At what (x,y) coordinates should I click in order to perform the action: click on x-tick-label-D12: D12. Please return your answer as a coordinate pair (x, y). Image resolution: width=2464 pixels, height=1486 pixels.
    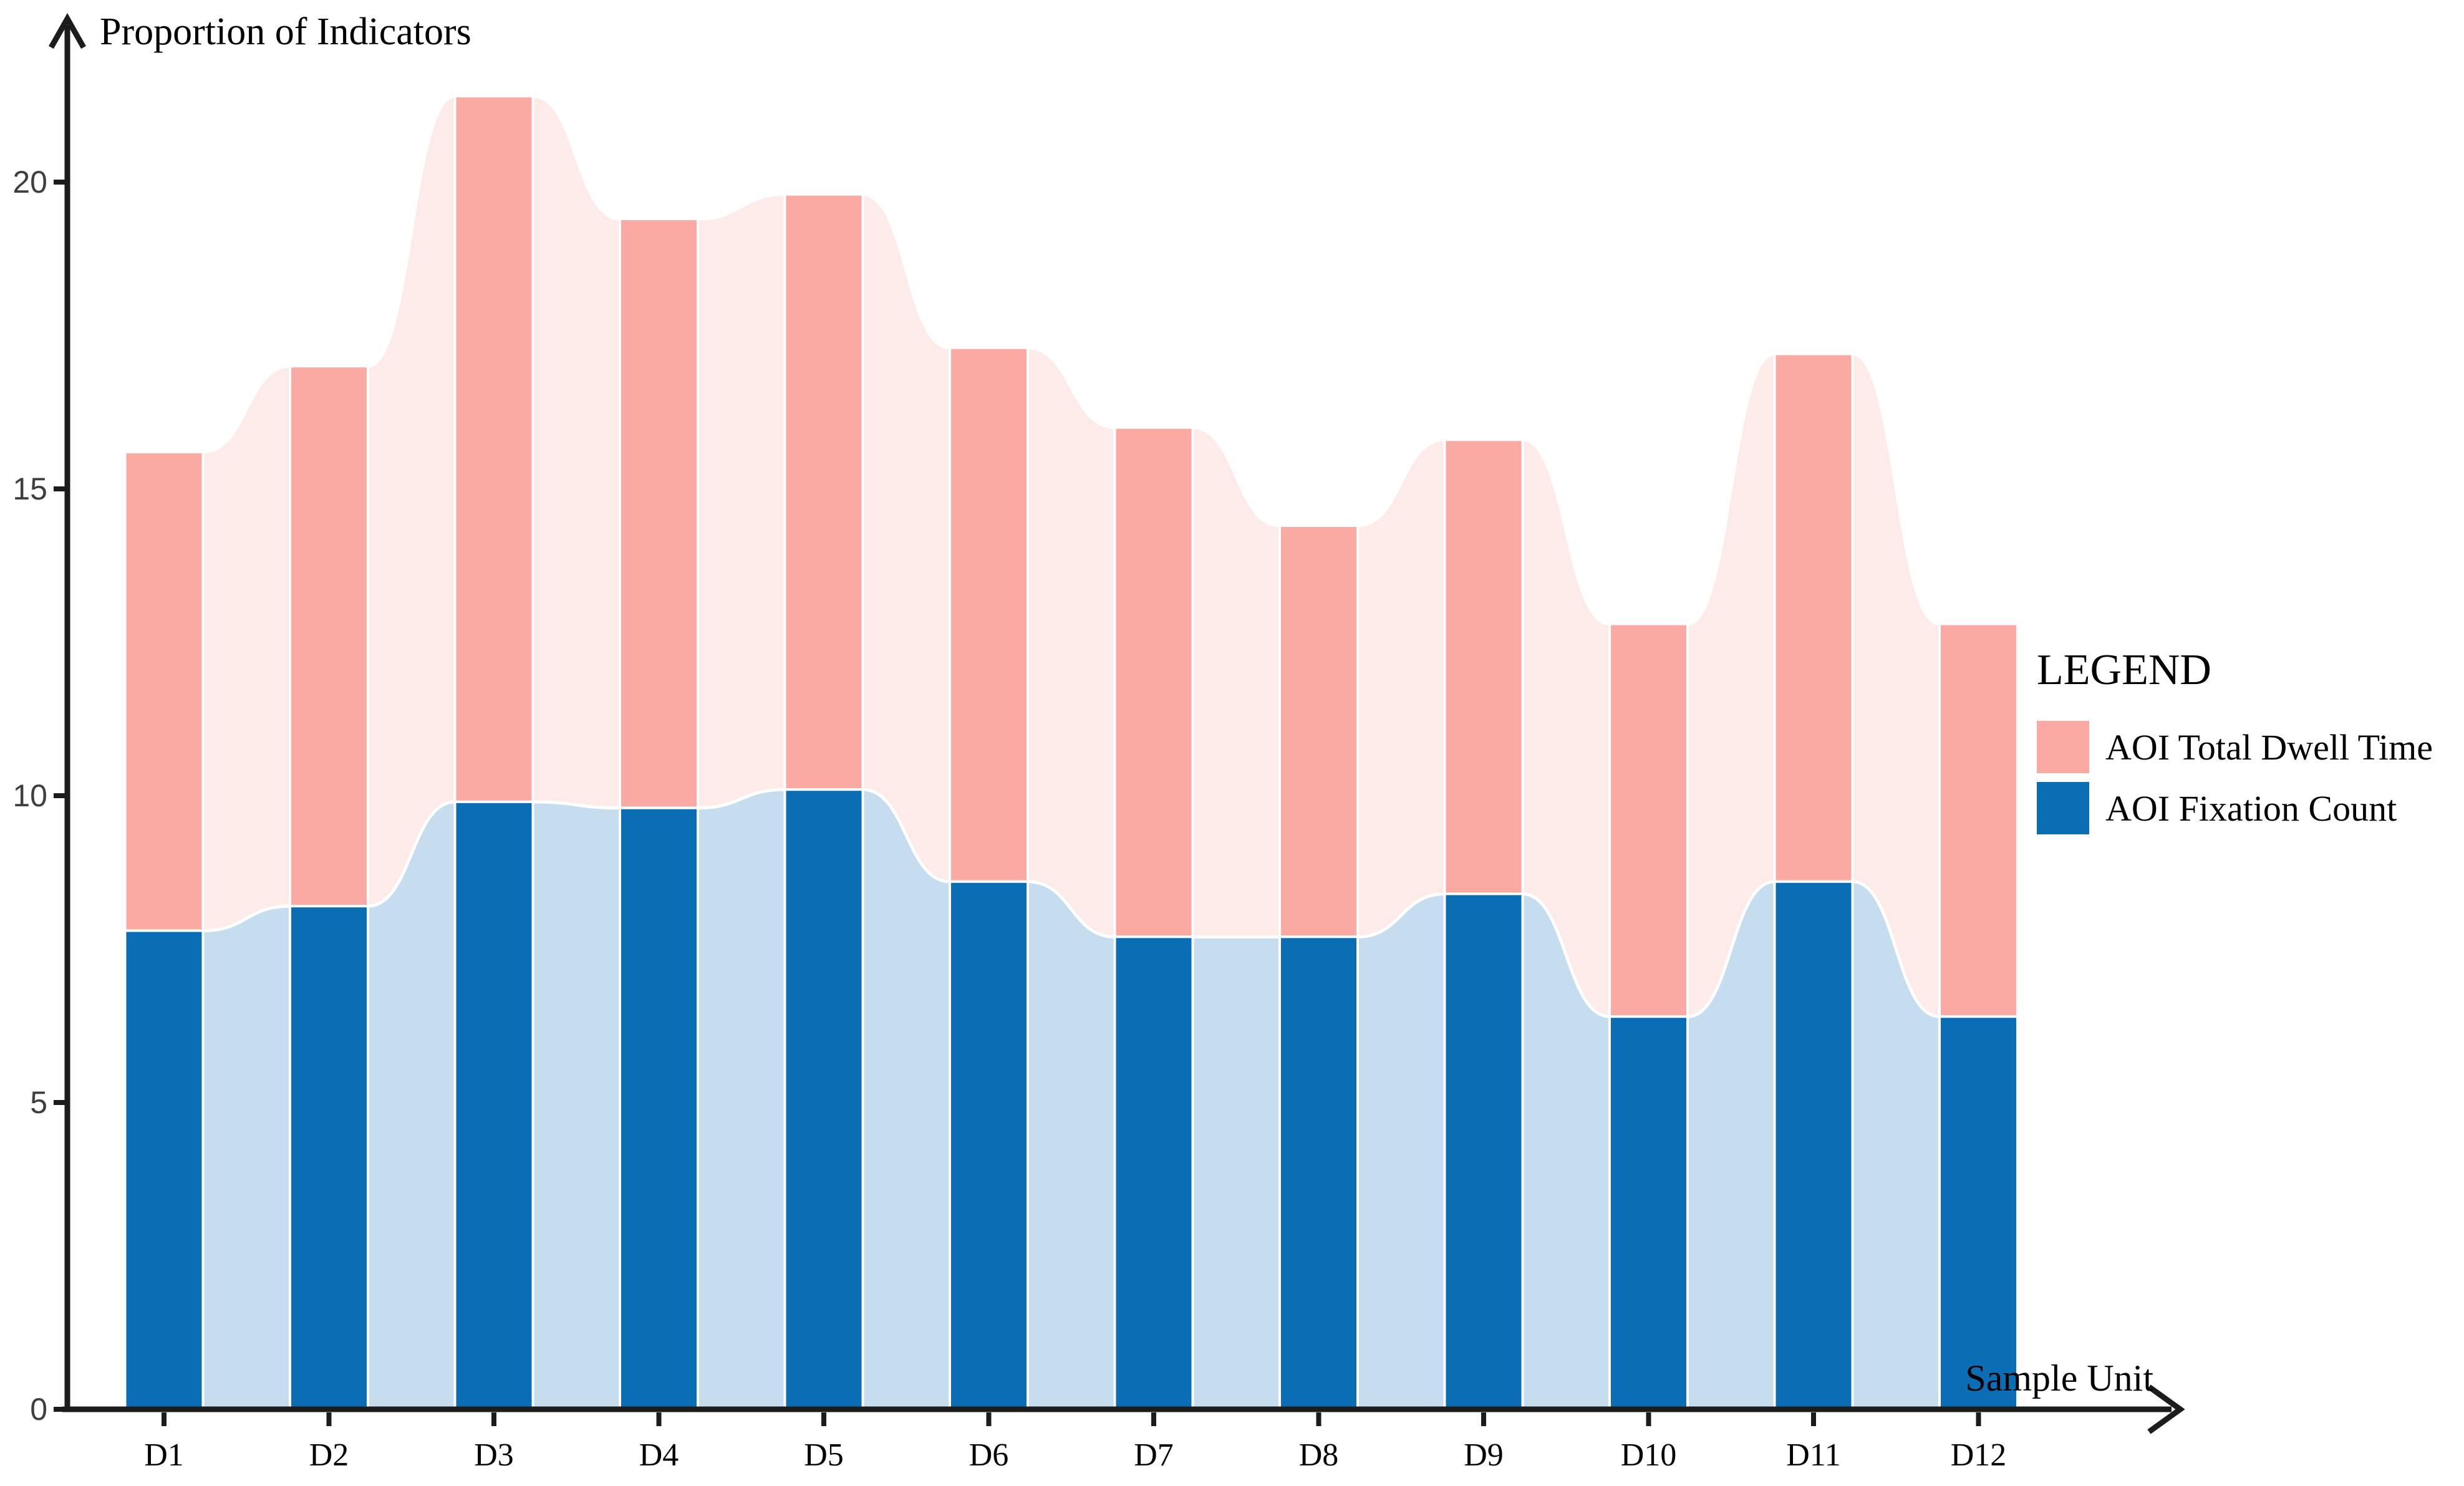
    Looking at the image, I should click on (1979, 1455).